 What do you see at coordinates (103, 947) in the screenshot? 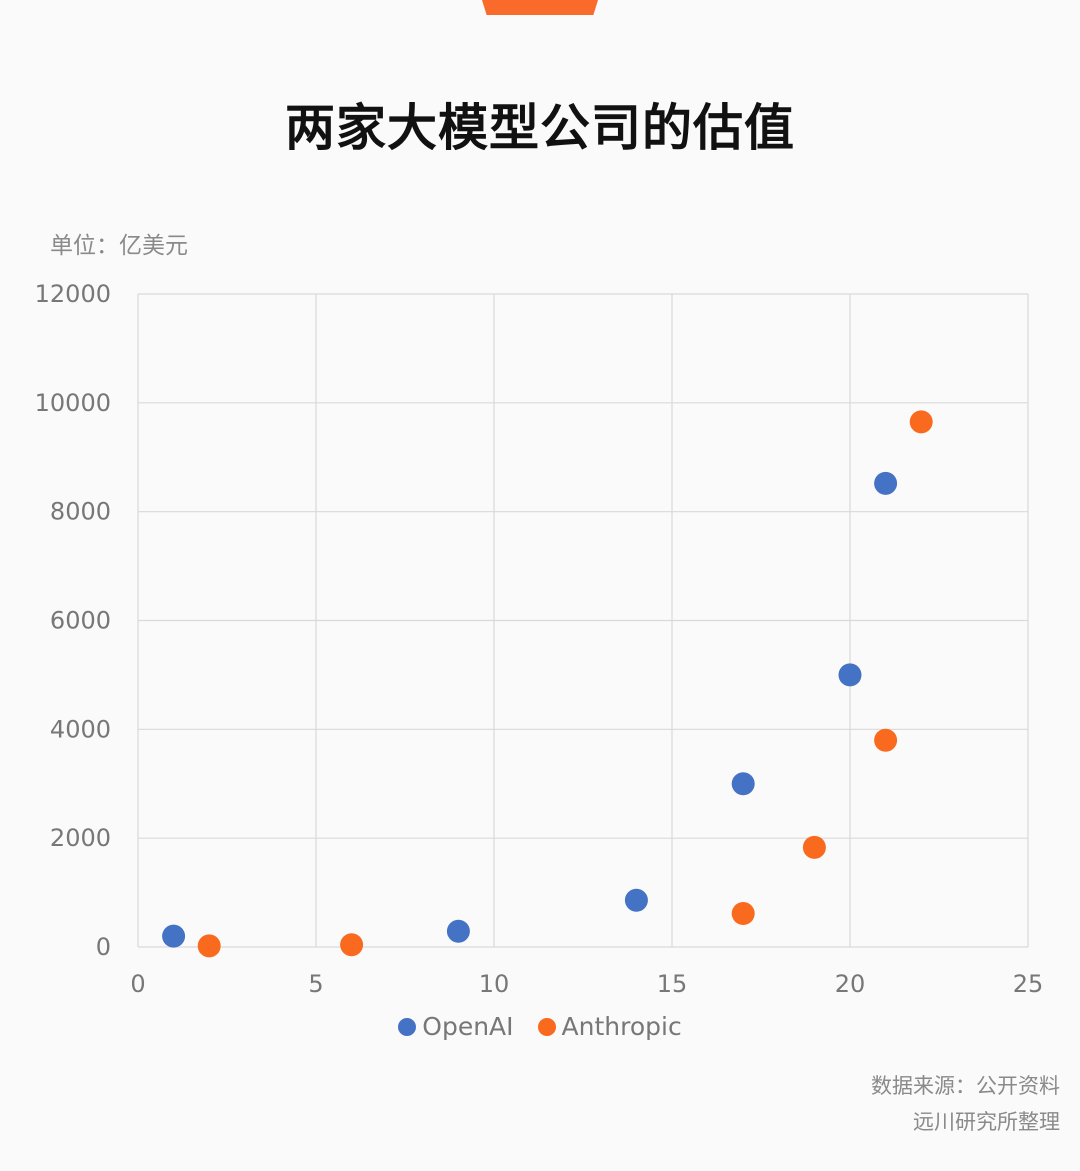
I see `y-tick-label: 0` at bounding box center [103, 947].